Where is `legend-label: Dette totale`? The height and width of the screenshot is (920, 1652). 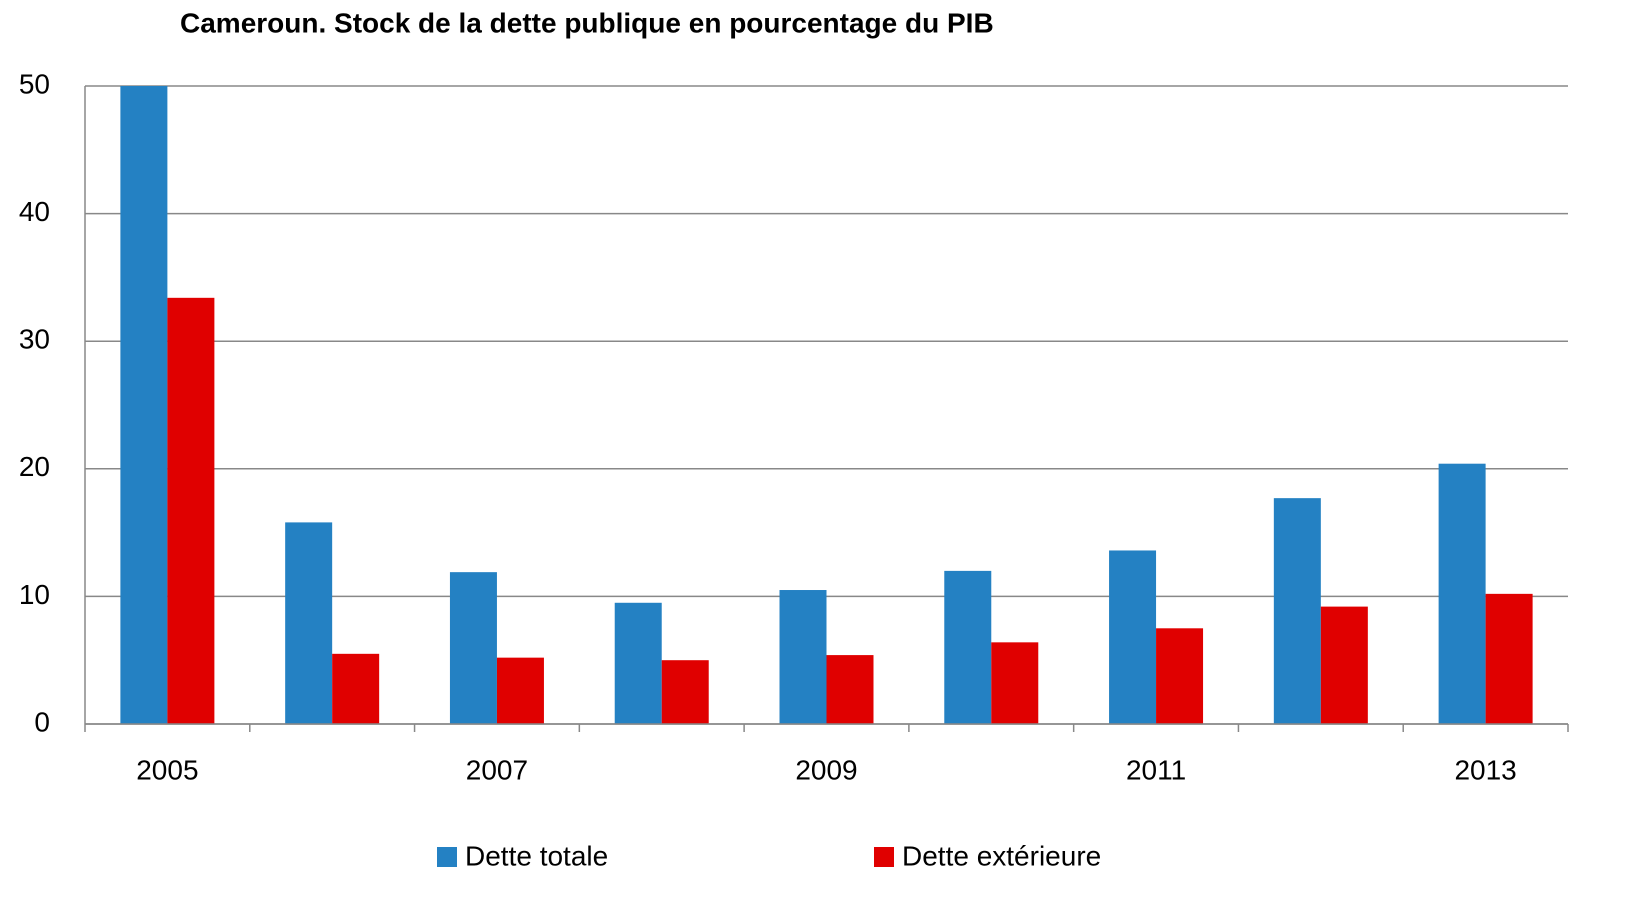
legend-label: Dette totale is located at coordinates (536, 855).